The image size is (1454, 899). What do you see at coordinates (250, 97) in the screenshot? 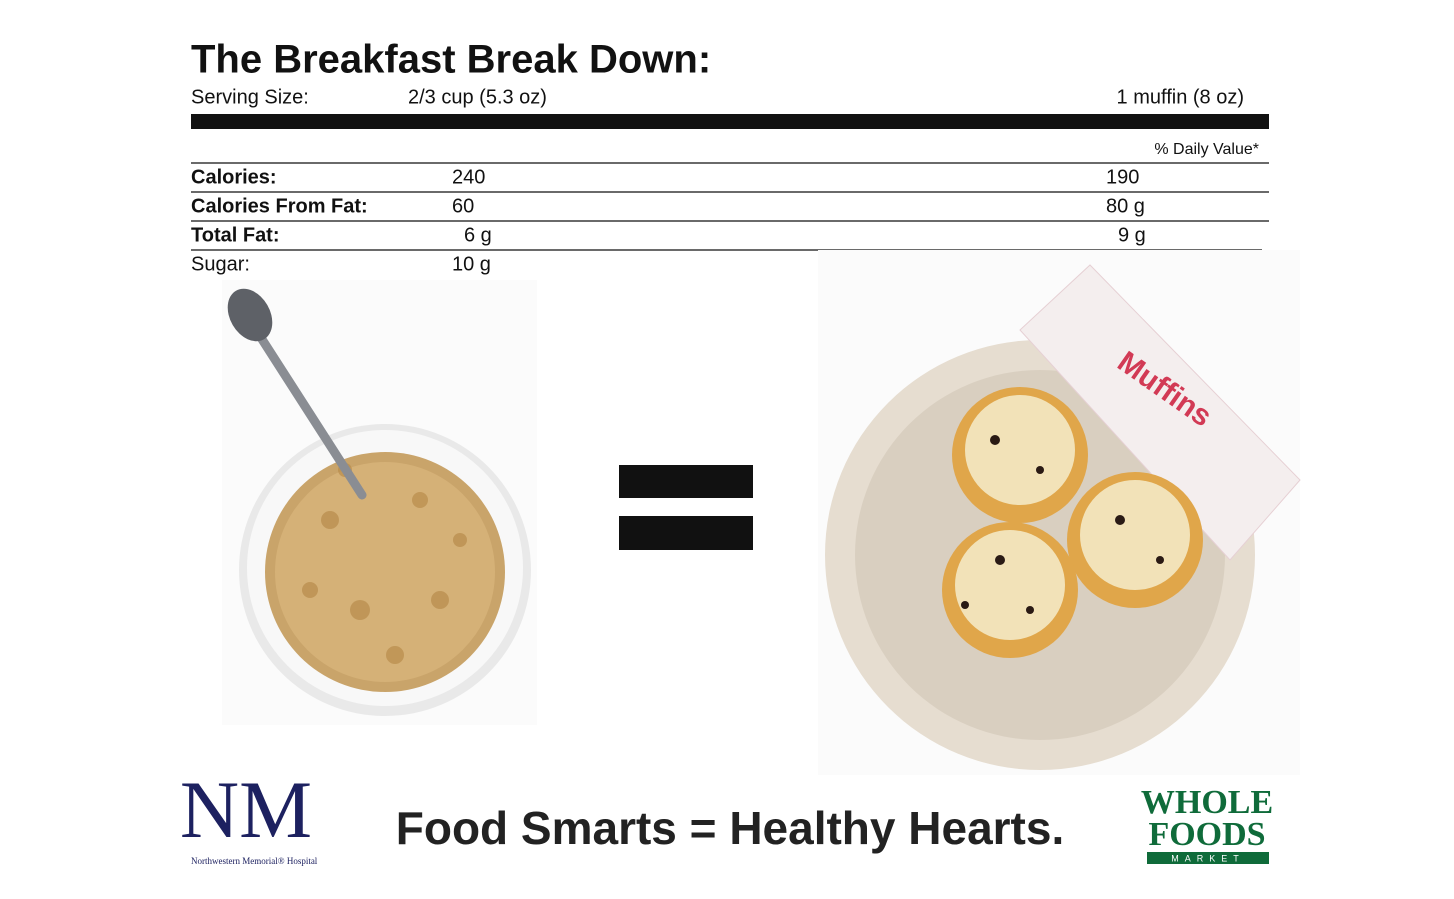
I see `serving-label: Serving Size:` at bounding box center [250, 97].